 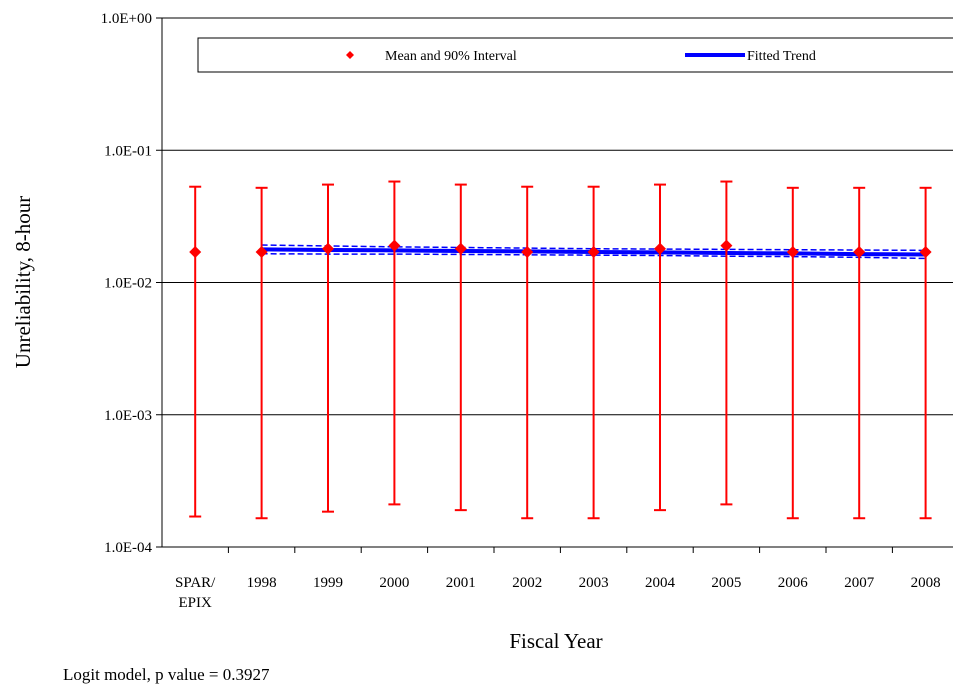 I want to click on x-tick-label: 2000, so click(x=394, y=583).